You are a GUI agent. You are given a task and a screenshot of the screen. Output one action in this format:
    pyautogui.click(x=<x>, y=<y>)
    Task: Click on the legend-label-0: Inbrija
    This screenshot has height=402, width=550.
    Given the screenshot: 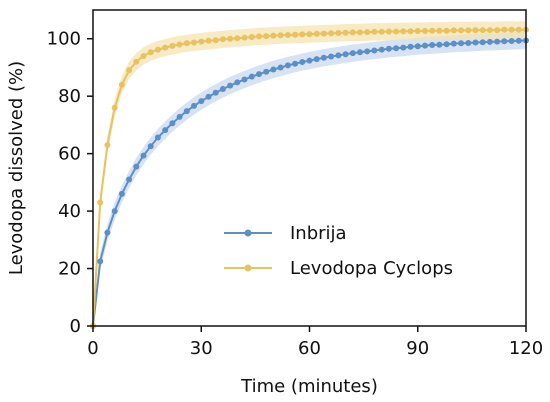 What is the action you would take?
    pyautogui.click(x=318, y=233)
    